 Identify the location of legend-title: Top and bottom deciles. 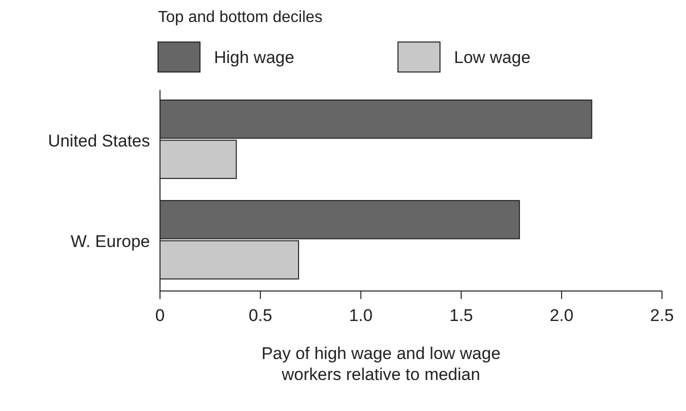
(240, 17).